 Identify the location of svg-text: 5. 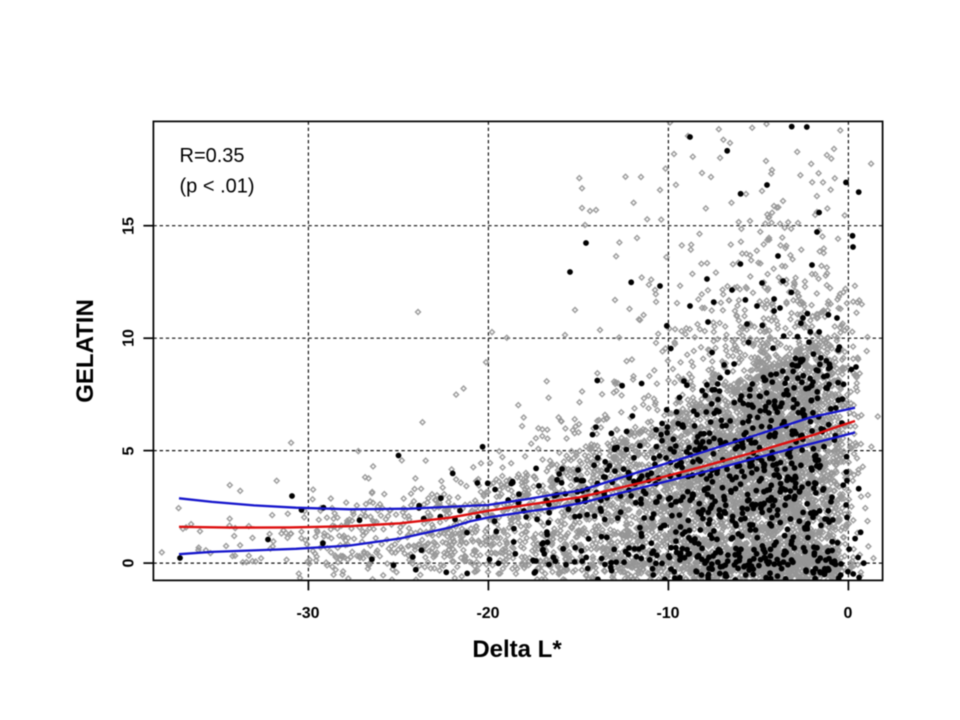
(129, 450).